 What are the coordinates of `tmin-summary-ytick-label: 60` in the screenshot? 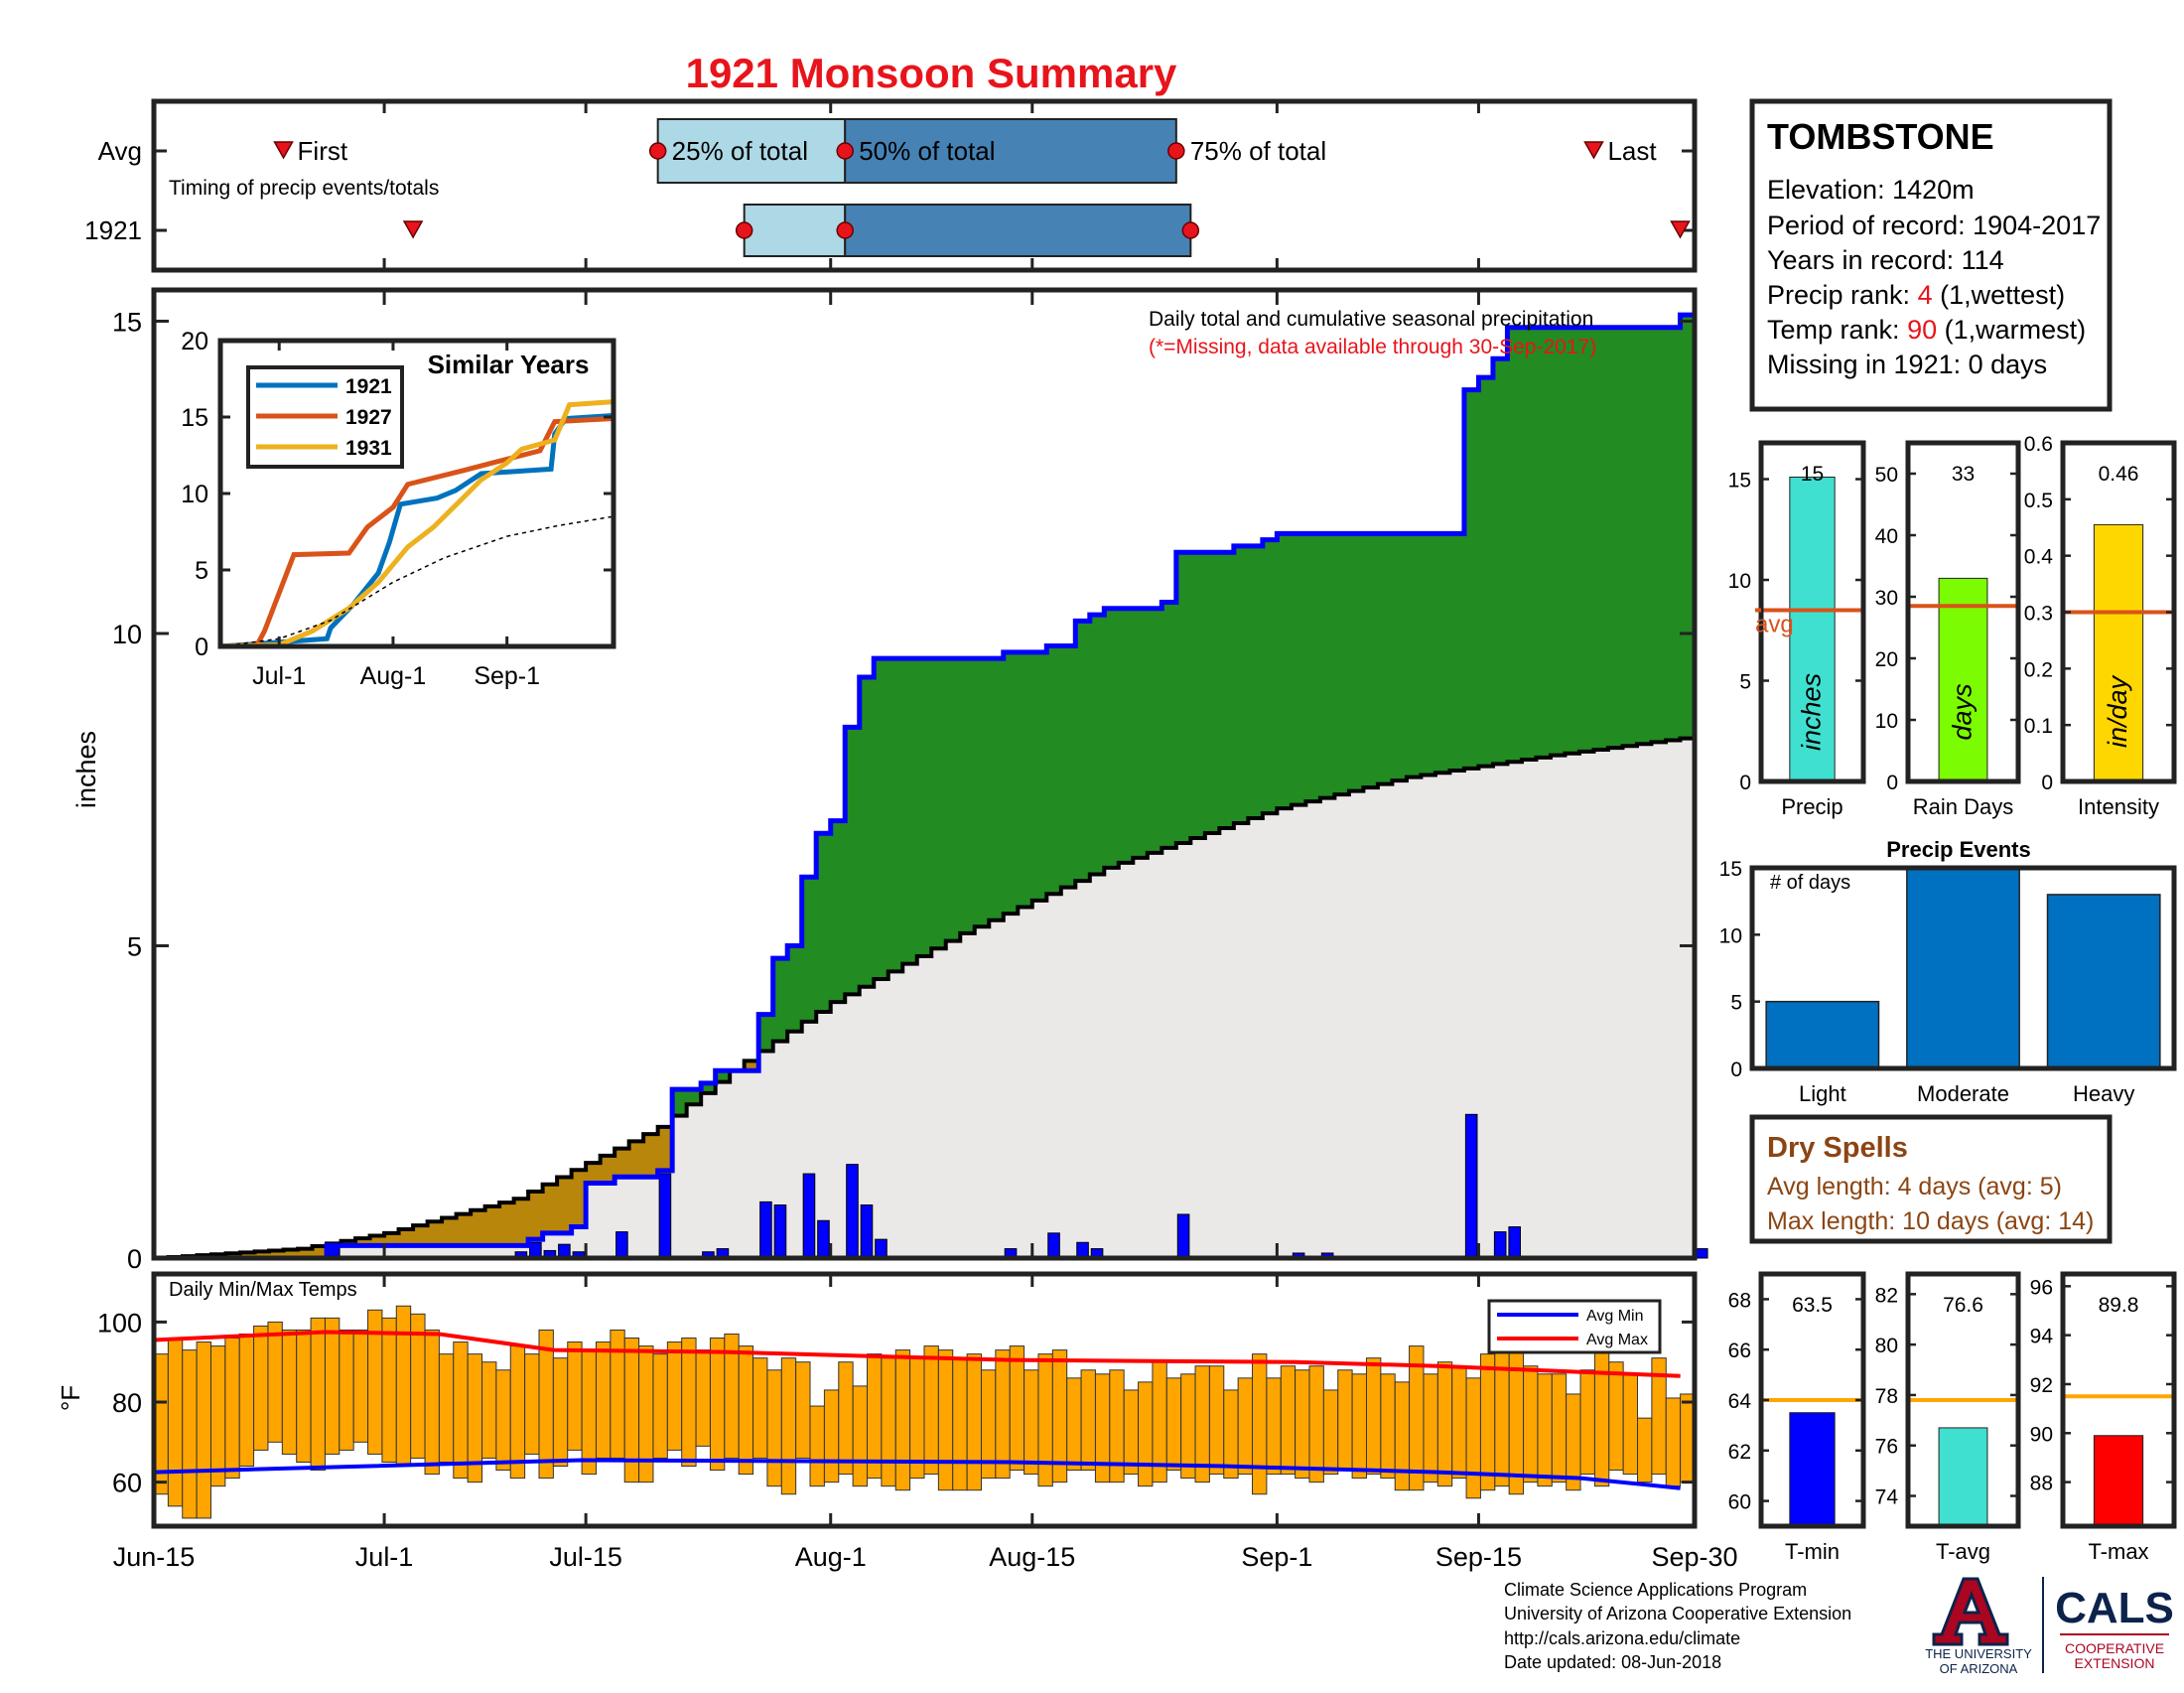 It's located at (1739, 1502).